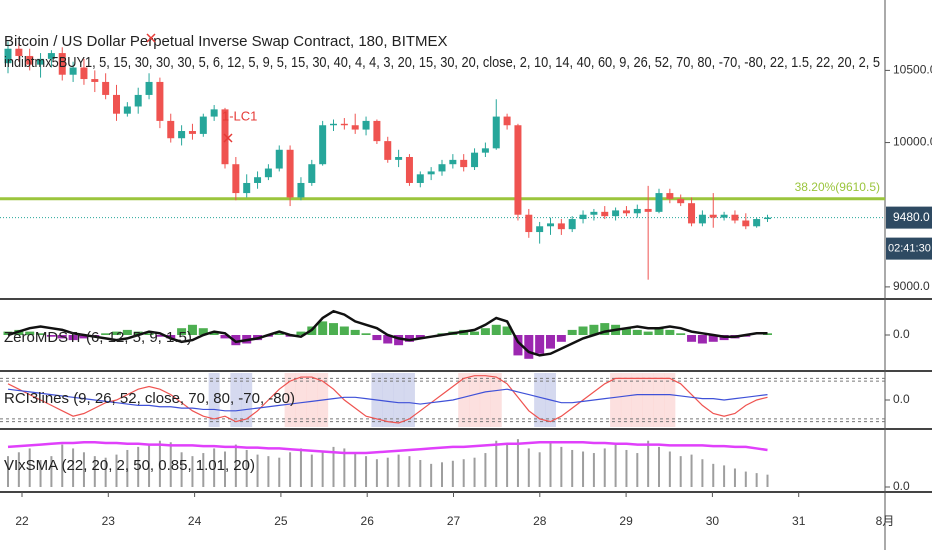 This screenshot has height=550, width=932. What do you see at coordinates (195, 521) in the screenshot?
I see `x-tick-label: 24` at bounding box center [195, 521].